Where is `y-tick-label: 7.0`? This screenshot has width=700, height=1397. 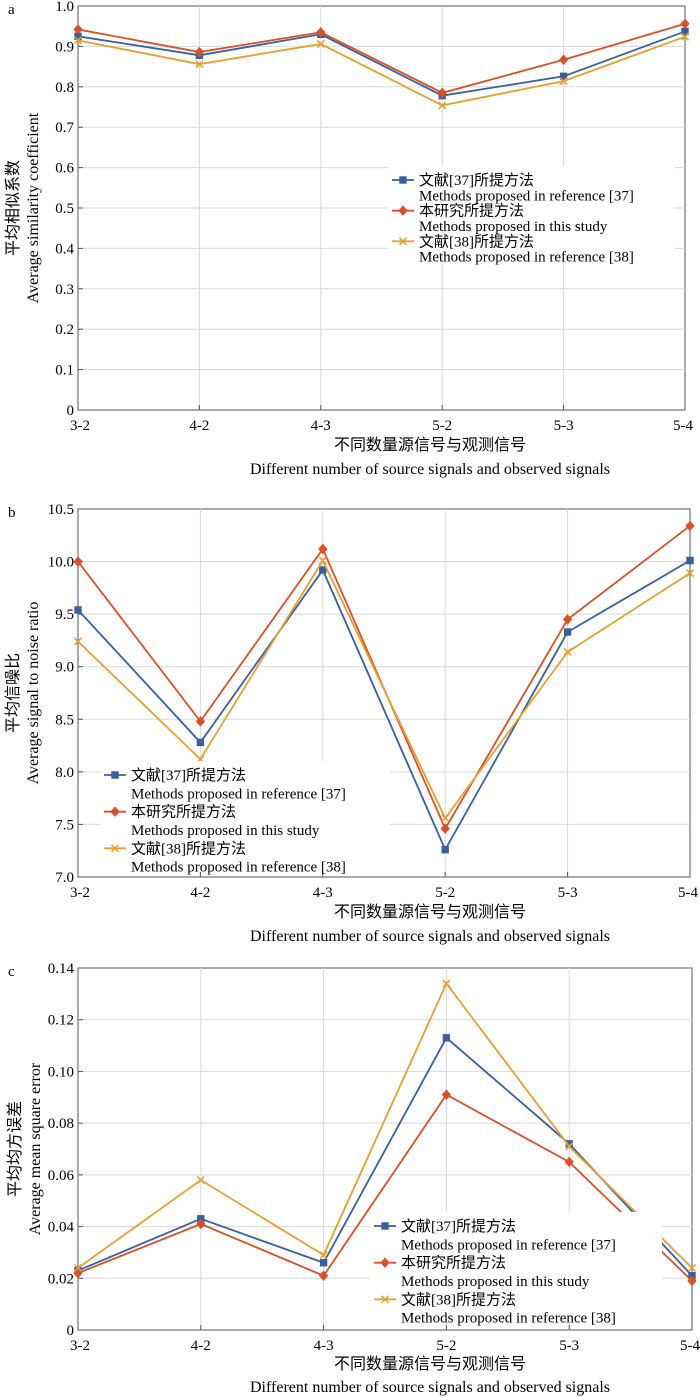
y-tick-label: 7.0 is located at coordinates (64, 878).